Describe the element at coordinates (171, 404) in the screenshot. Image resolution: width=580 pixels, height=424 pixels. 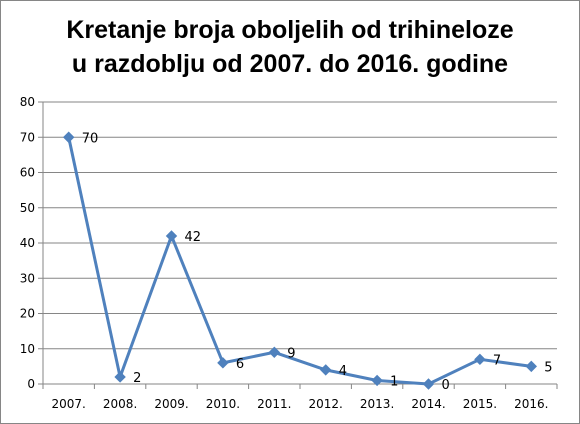
I see `x-tick-label: 2009.` at that location.